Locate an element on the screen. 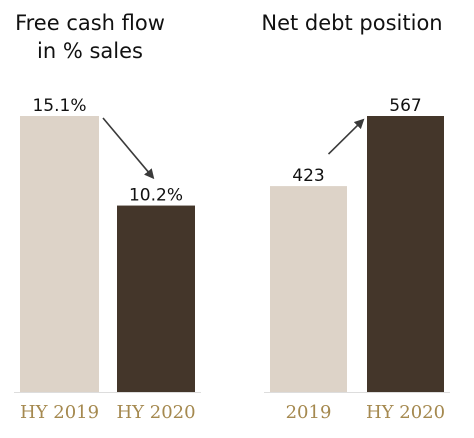 This screenshot has height=438, width=474. right-category-label-0: 2019 is located at coordinates (309, 412).